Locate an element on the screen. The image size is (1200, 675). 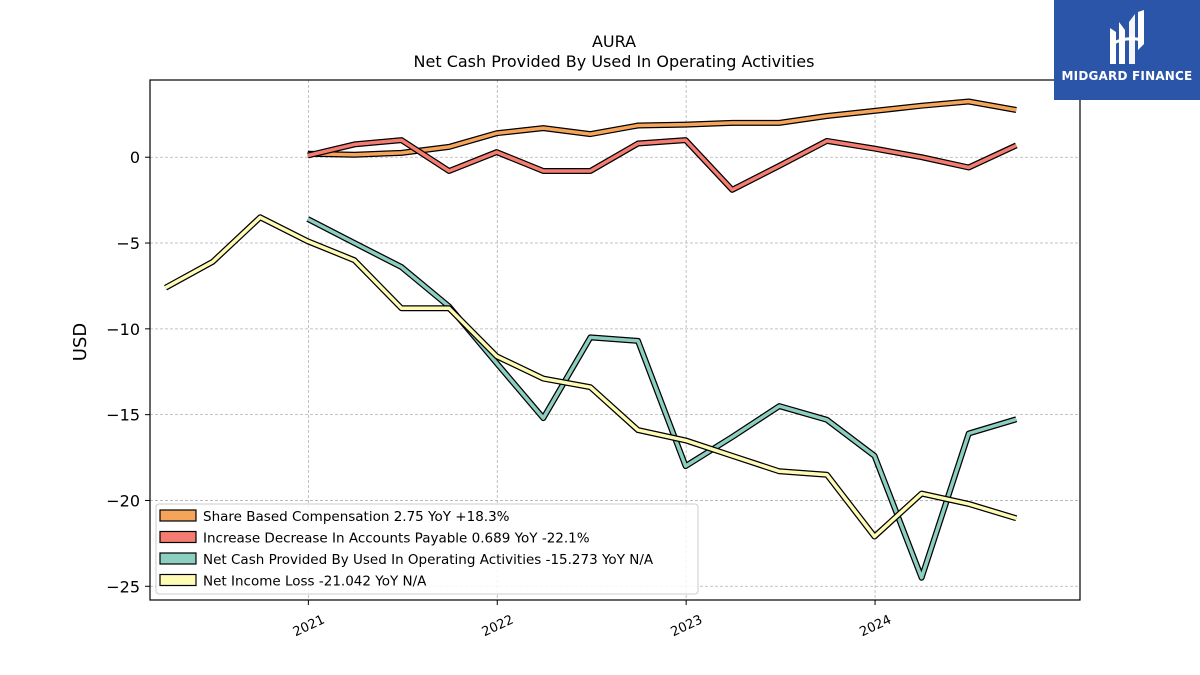
legend-label: Share Based Compensation 2.75 YoY +18.3% is located at coordinates (356, 517).